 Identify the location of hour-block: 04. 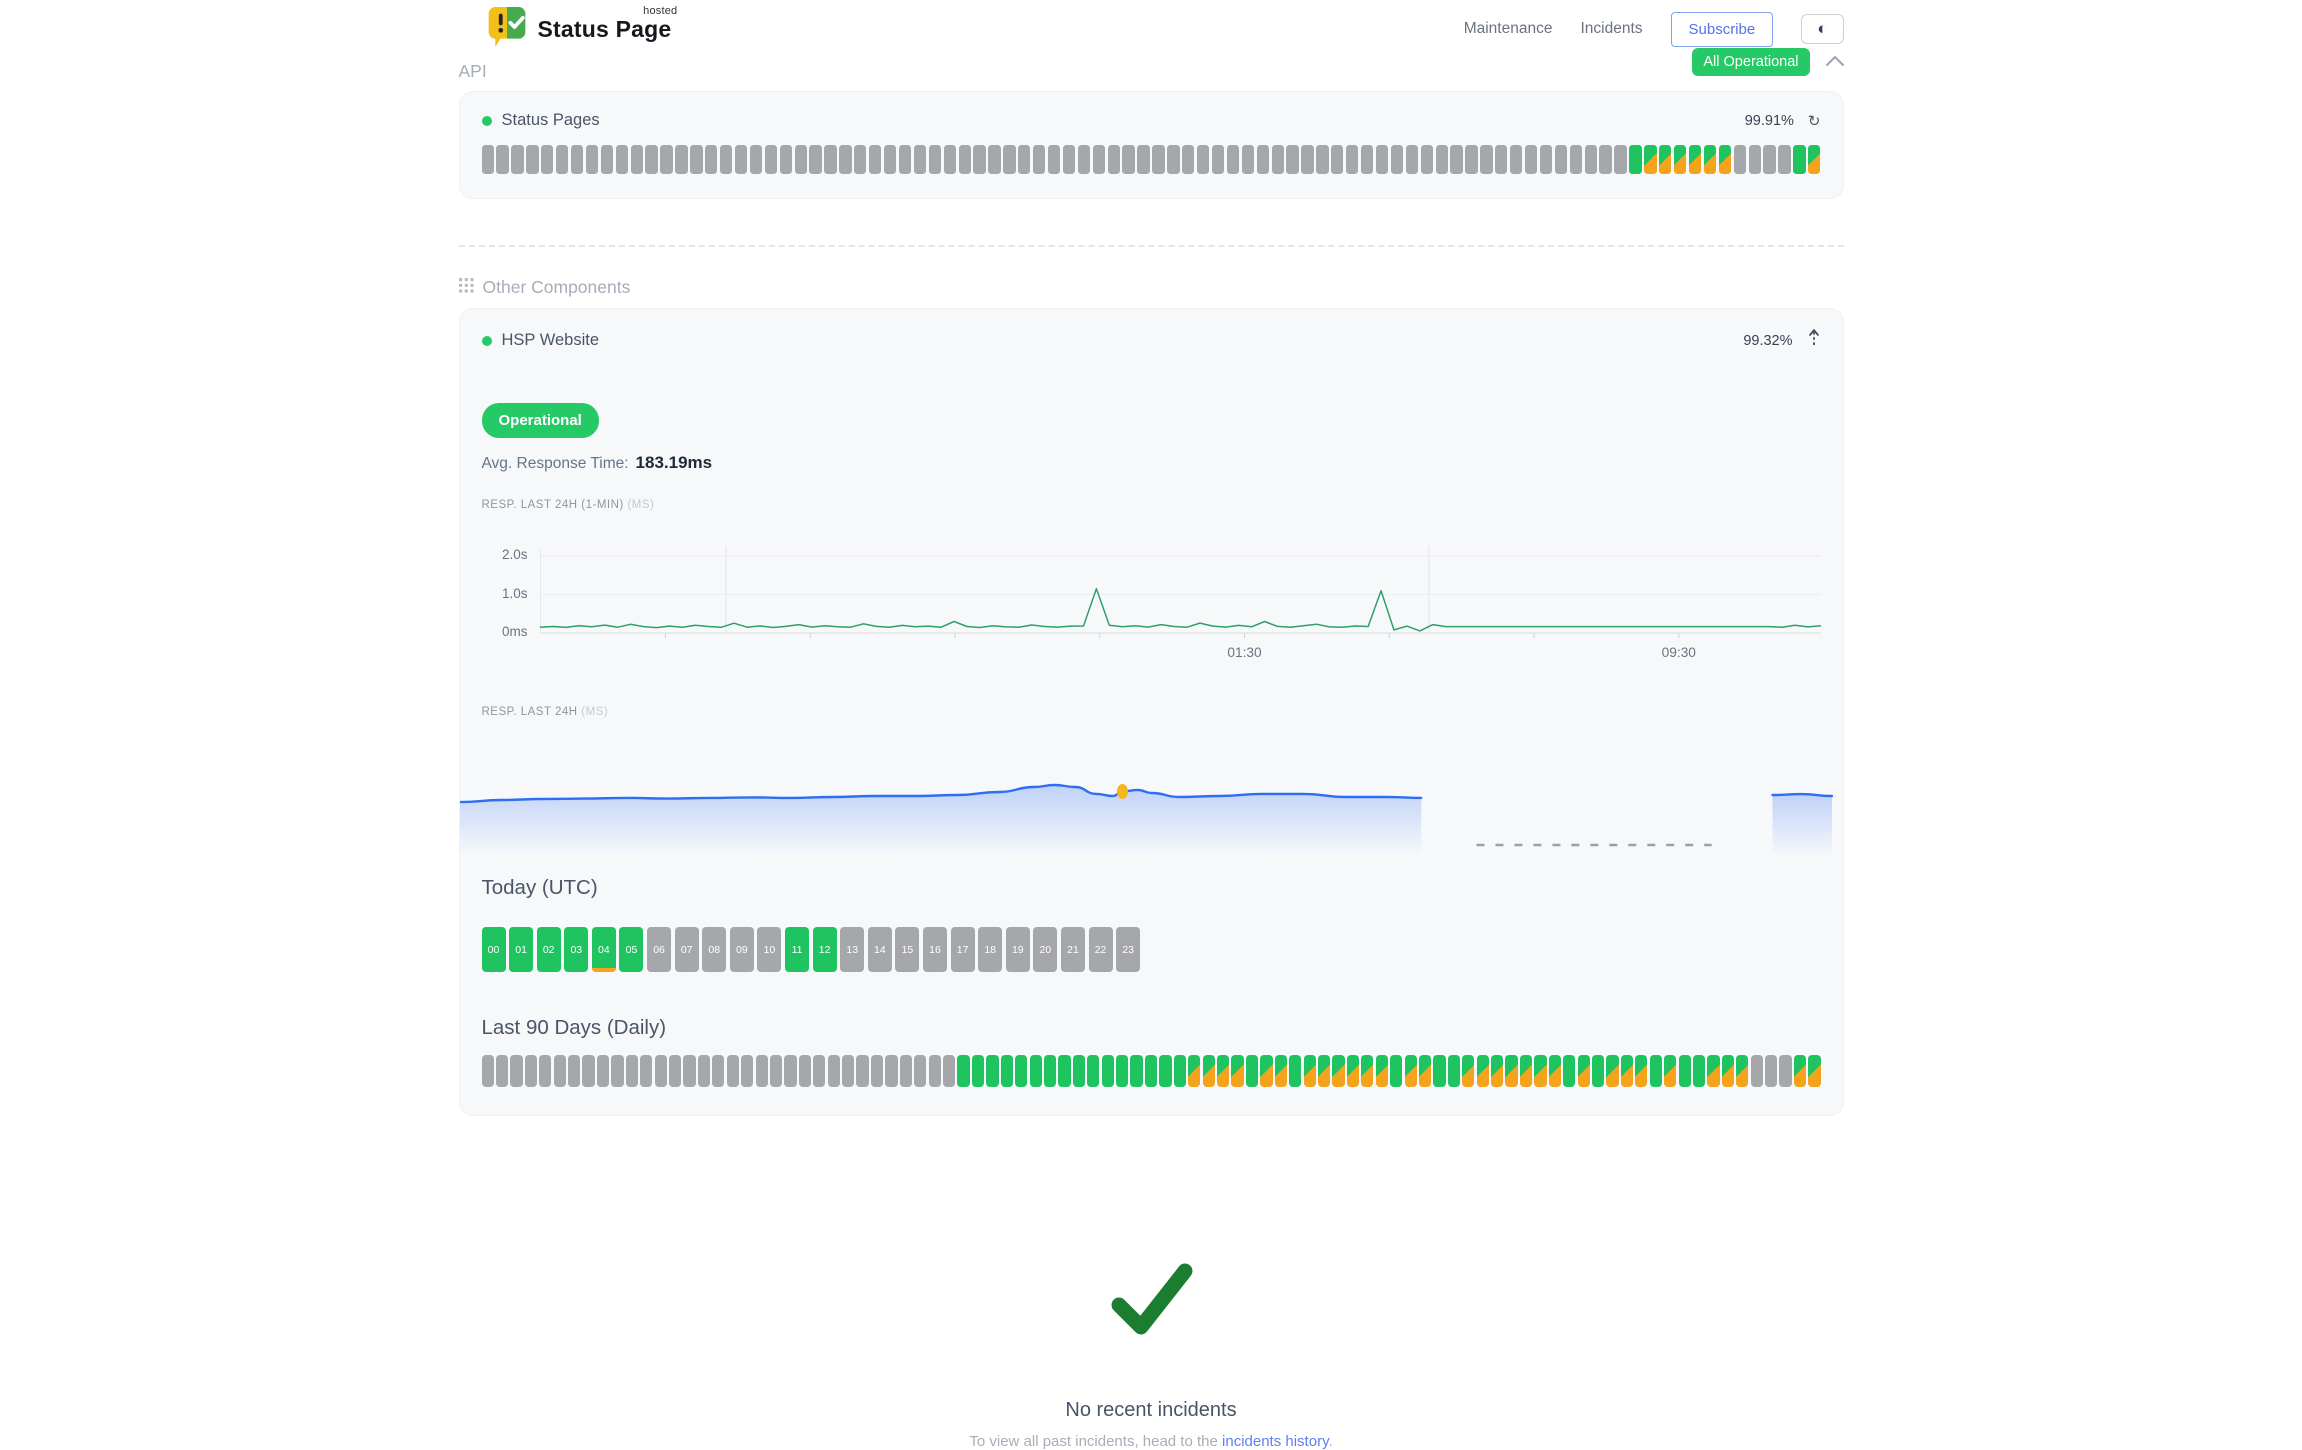
(603, 949).